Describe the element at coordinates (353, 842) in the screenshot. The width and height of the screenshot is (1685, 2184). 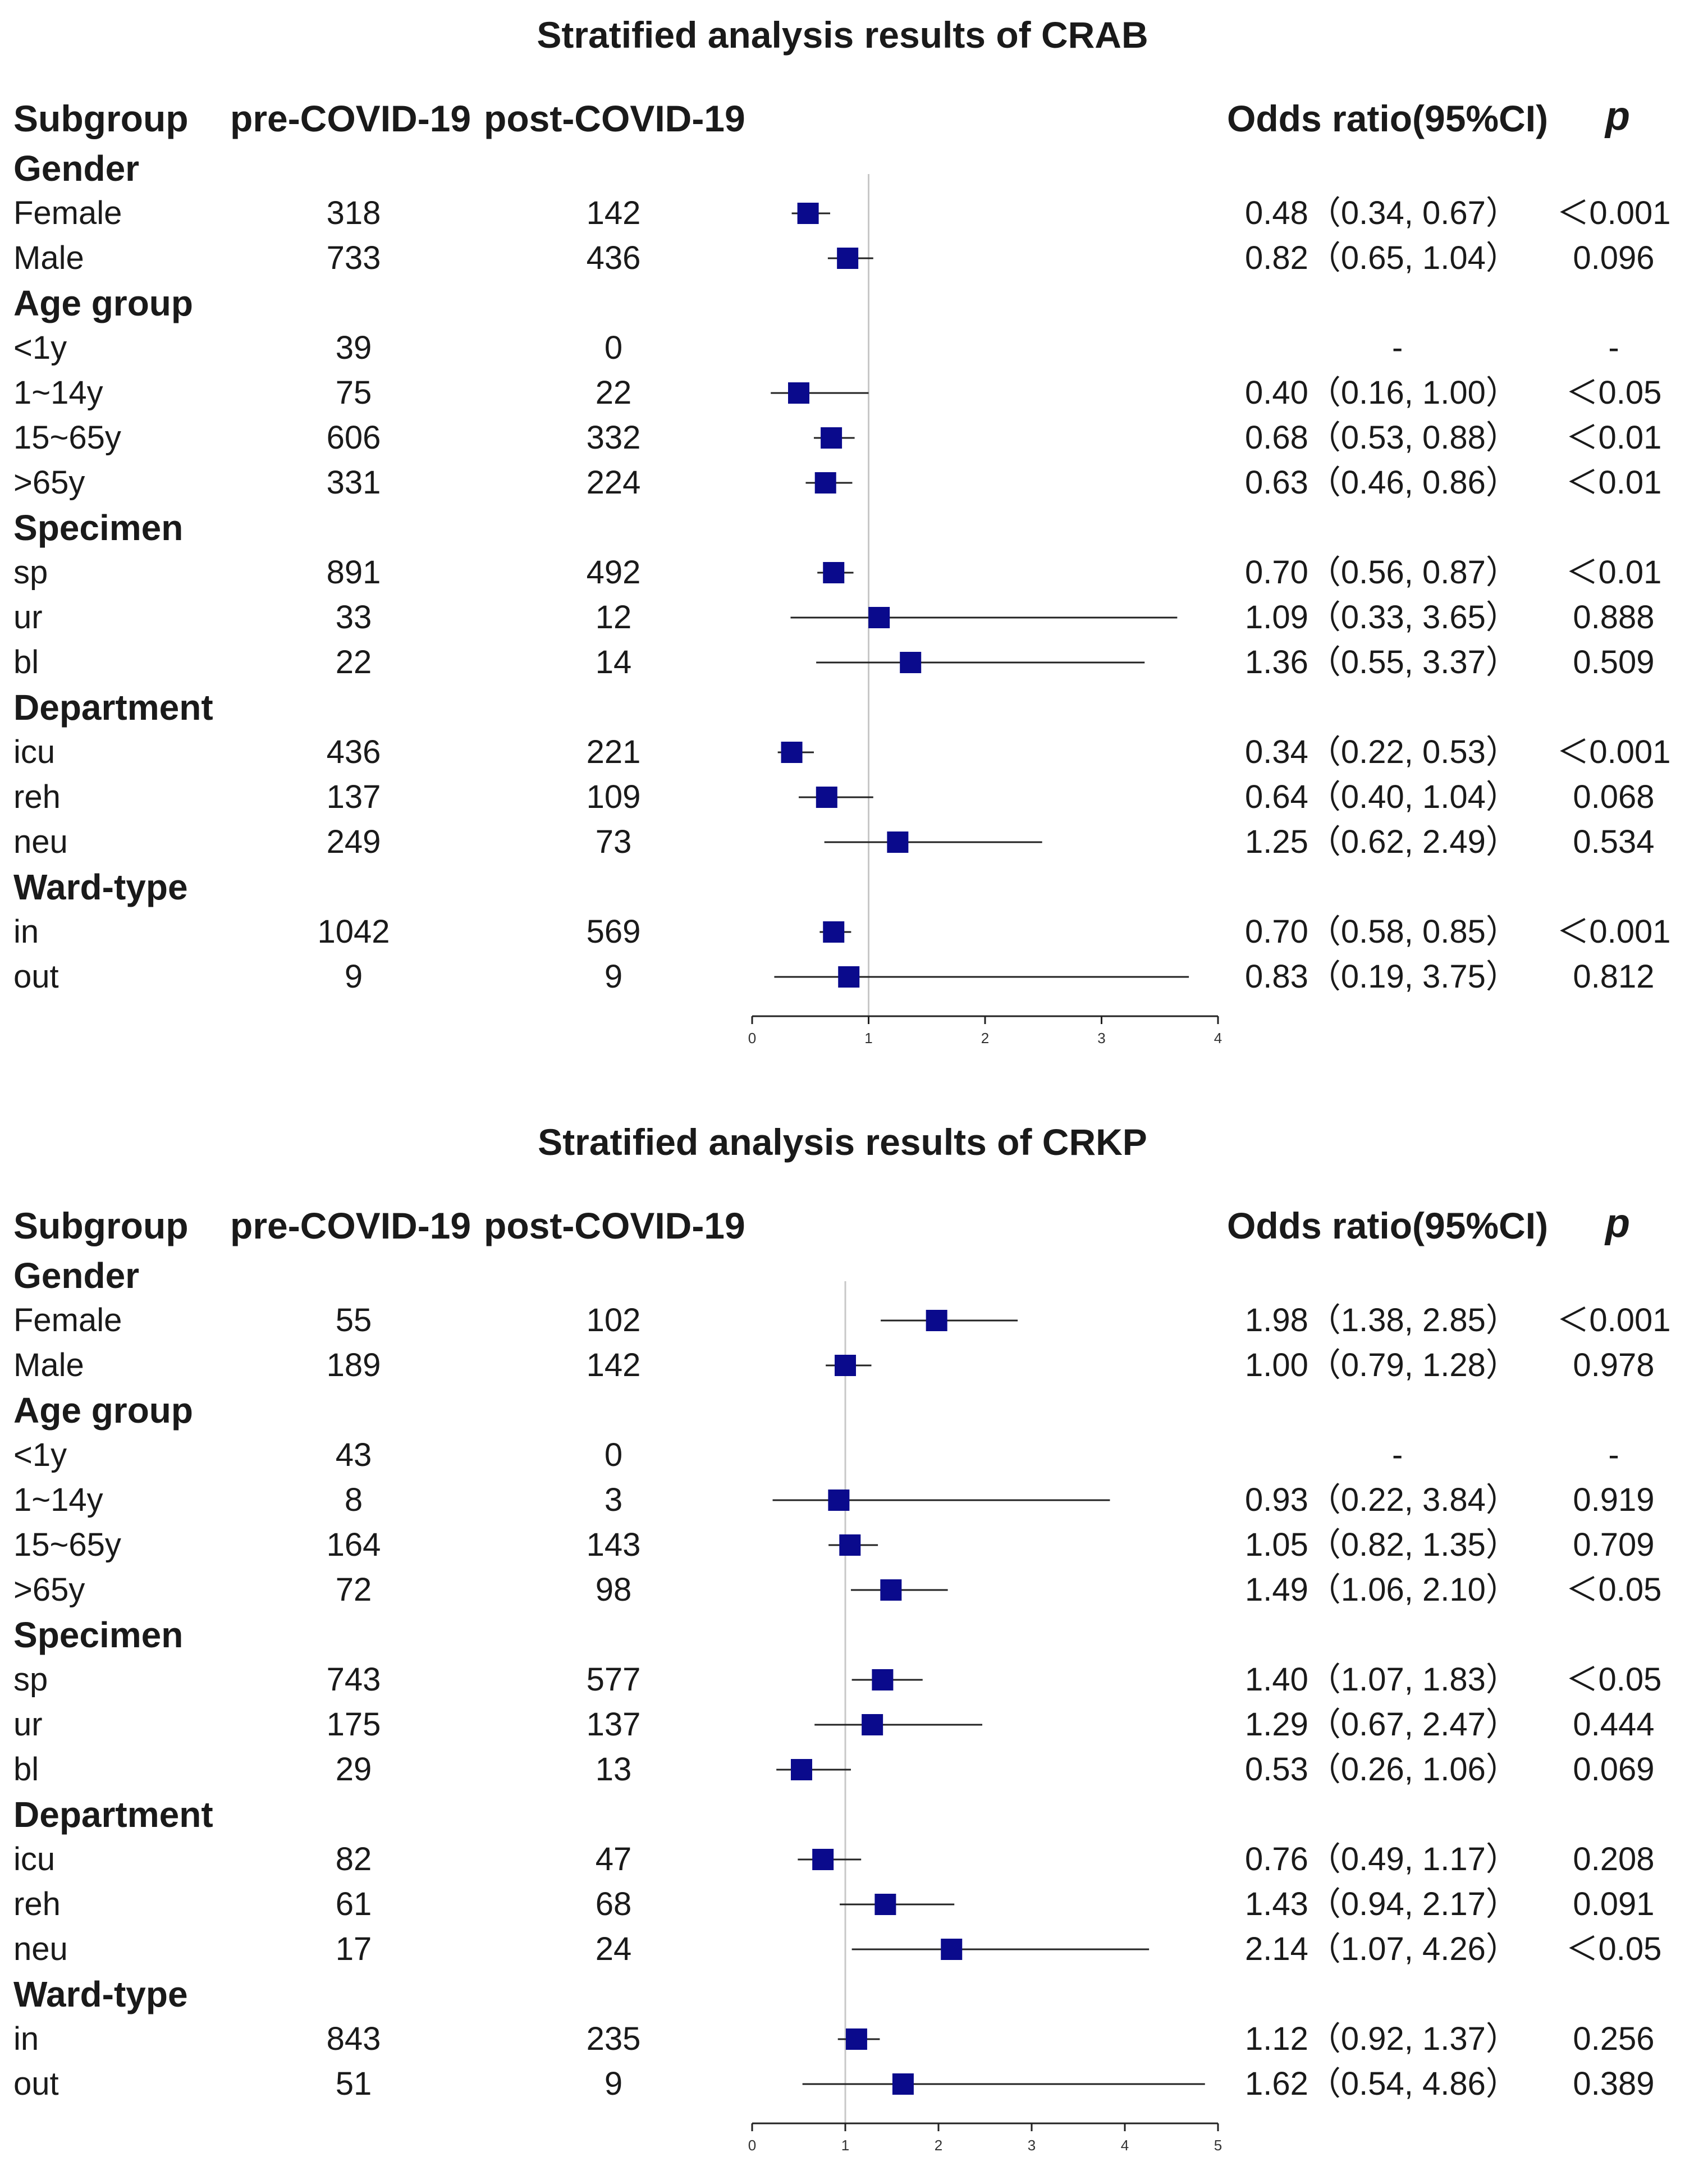
I see `pre-count: 249` at that location.